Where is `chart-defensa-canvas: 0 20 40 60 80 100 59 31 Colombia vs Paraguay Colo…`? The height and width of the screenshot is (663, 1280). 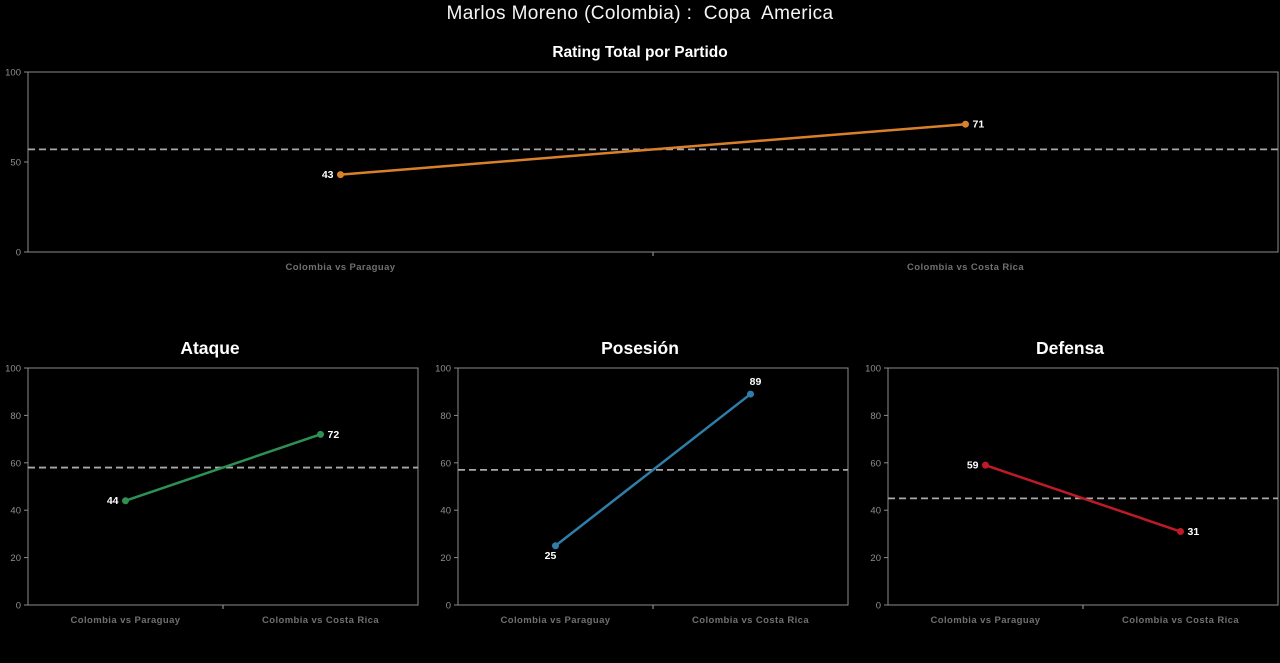 chart-defensa-canvas: 0 20 40 60 80 100 59 31 Colombia vs Paraguay Colo… is located at coordinates (1072, 495).